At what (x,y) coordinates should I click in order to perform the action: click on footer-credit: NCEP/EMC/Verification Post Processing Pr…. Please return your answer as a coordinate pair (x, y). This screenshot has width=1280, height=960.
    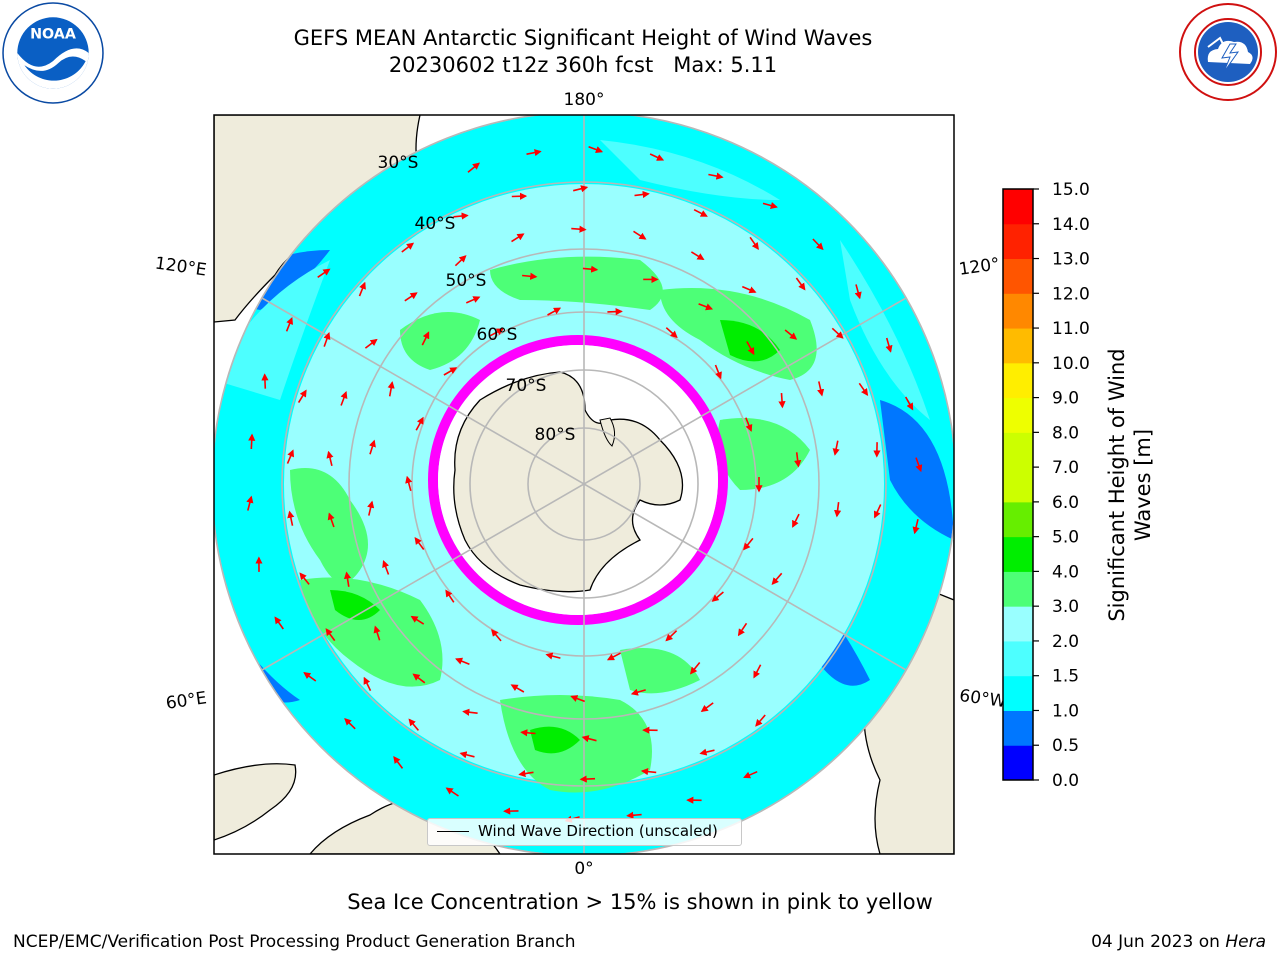
    Looking at the image, I should click on (294, 942).